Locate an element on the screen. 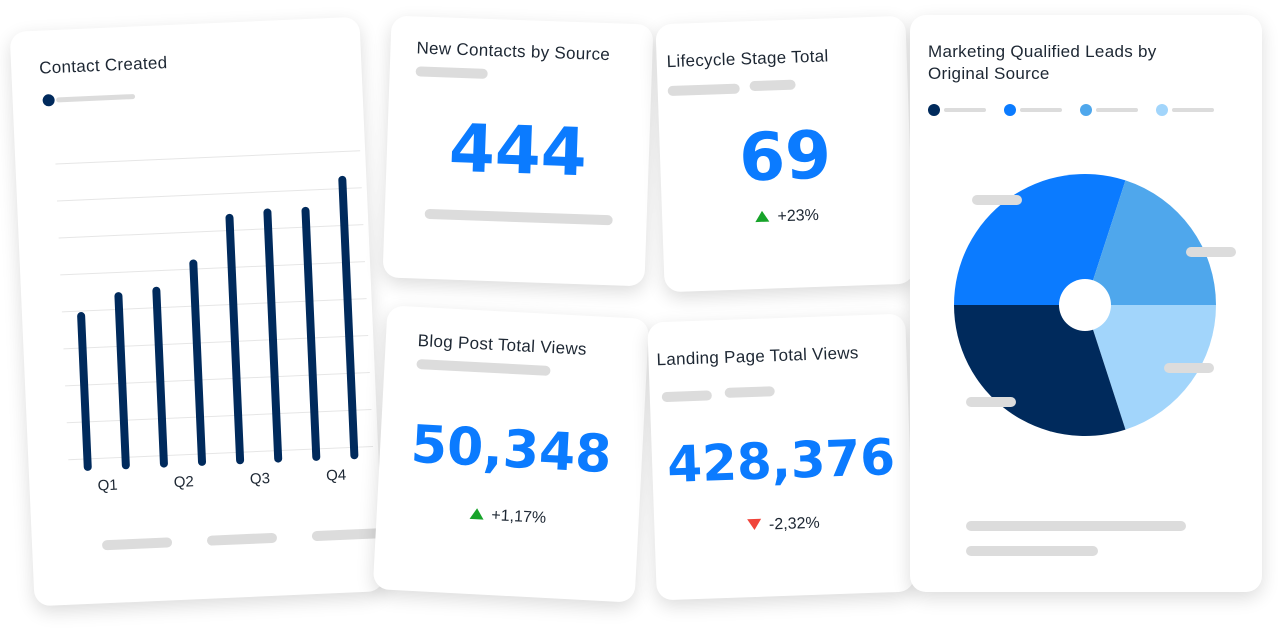 The height and width of the screenshot is (636, 1278). x-tick-label: Q3 is located at coordinates (260, 479).